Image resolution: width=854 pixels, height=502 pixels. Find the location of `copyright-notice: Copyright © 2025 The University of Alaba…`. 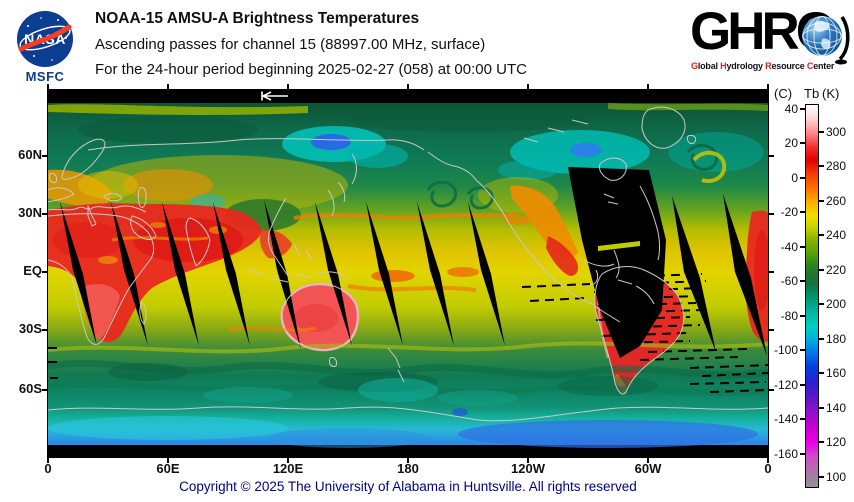

copyright-notice: Copyright © 2025 The University of Alaba… is located at coordinates (408, 486).